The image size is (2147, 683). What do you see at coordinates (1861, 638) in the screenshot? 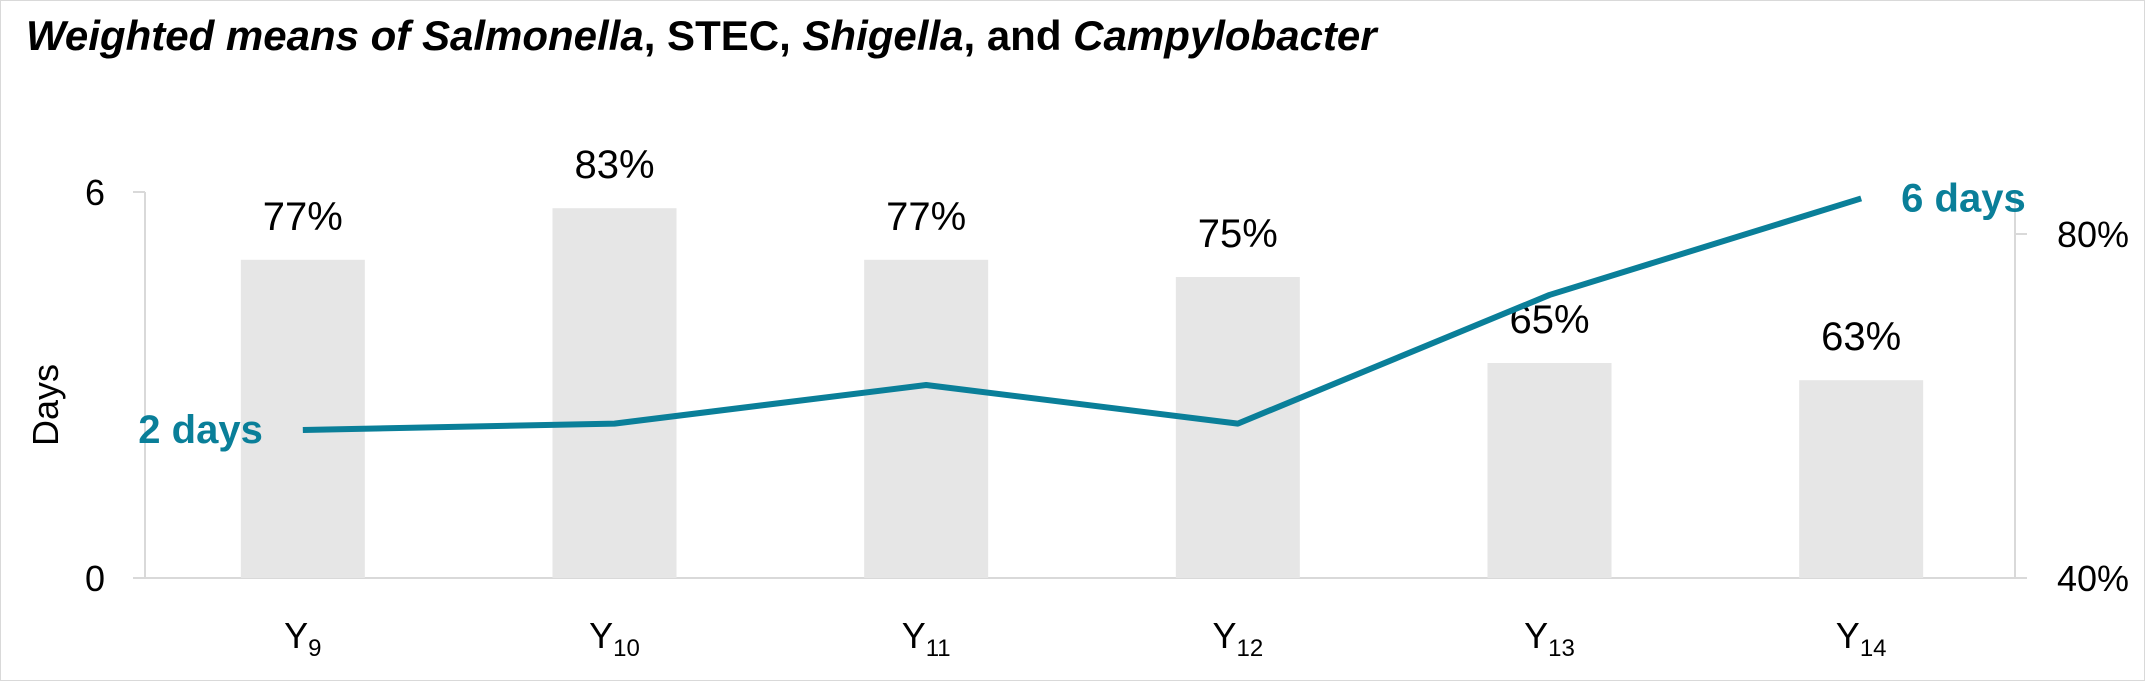
I see `x-tick-label: Y14` at bounding box center [1861, 638].